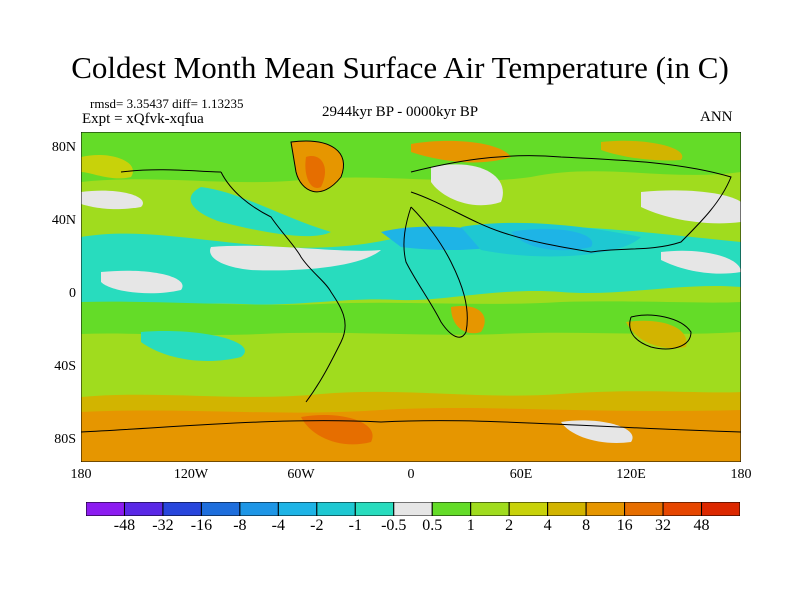 The width and height of the screenshot is (800, 600). What do you see at coordinates (552, 239) in the screenshot?
I see `asia-cool-core` at bounding box center [552, 239].